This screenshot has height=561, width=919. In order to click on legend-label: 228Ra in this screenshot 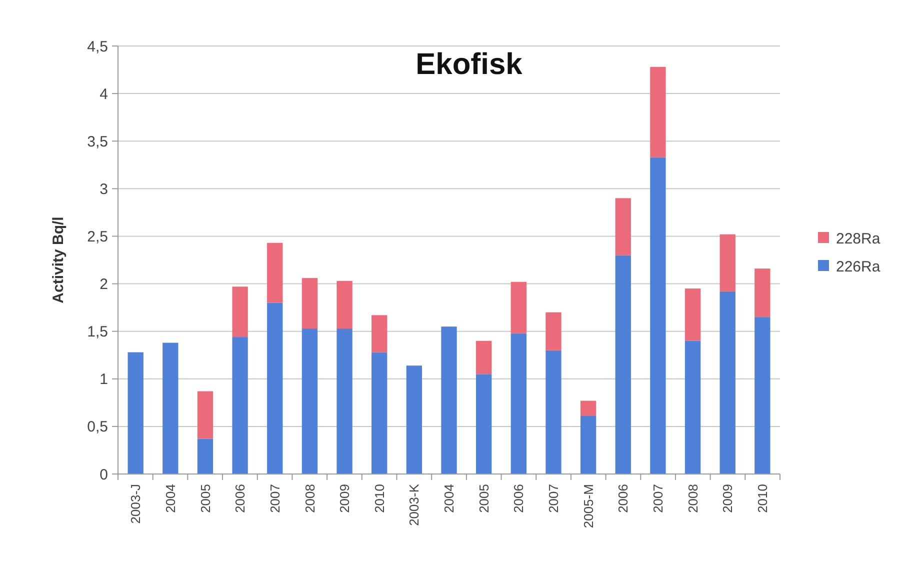, I will do `click(858, 239)`.